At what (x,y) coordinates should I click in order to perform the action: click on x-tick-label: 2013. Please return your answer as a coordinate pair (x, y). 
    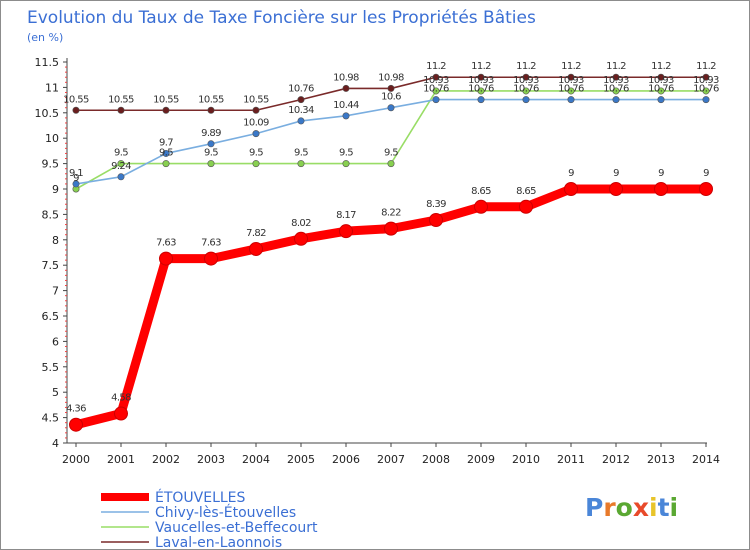
    Looking at the image, I should click on (661, 459).